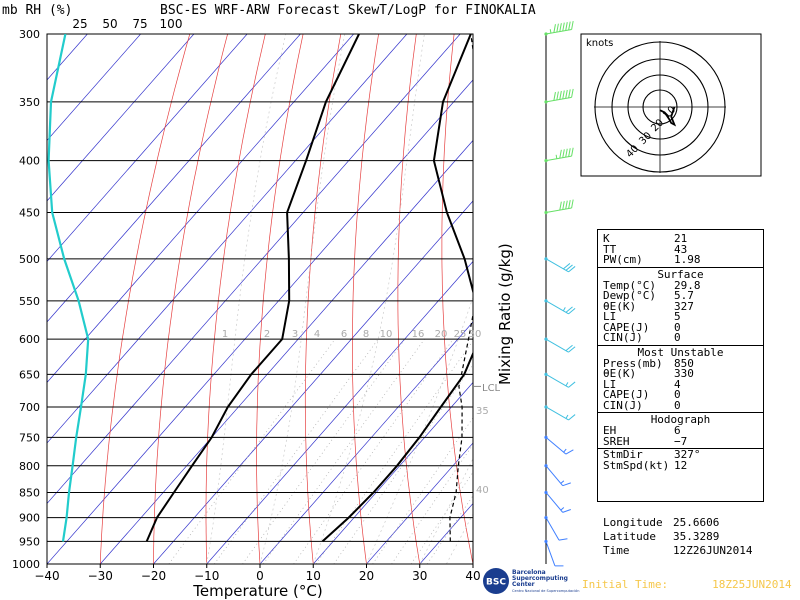  Describe the element at coordinates (606, 238) in the screenshot. I see `index-key: K` at that location.